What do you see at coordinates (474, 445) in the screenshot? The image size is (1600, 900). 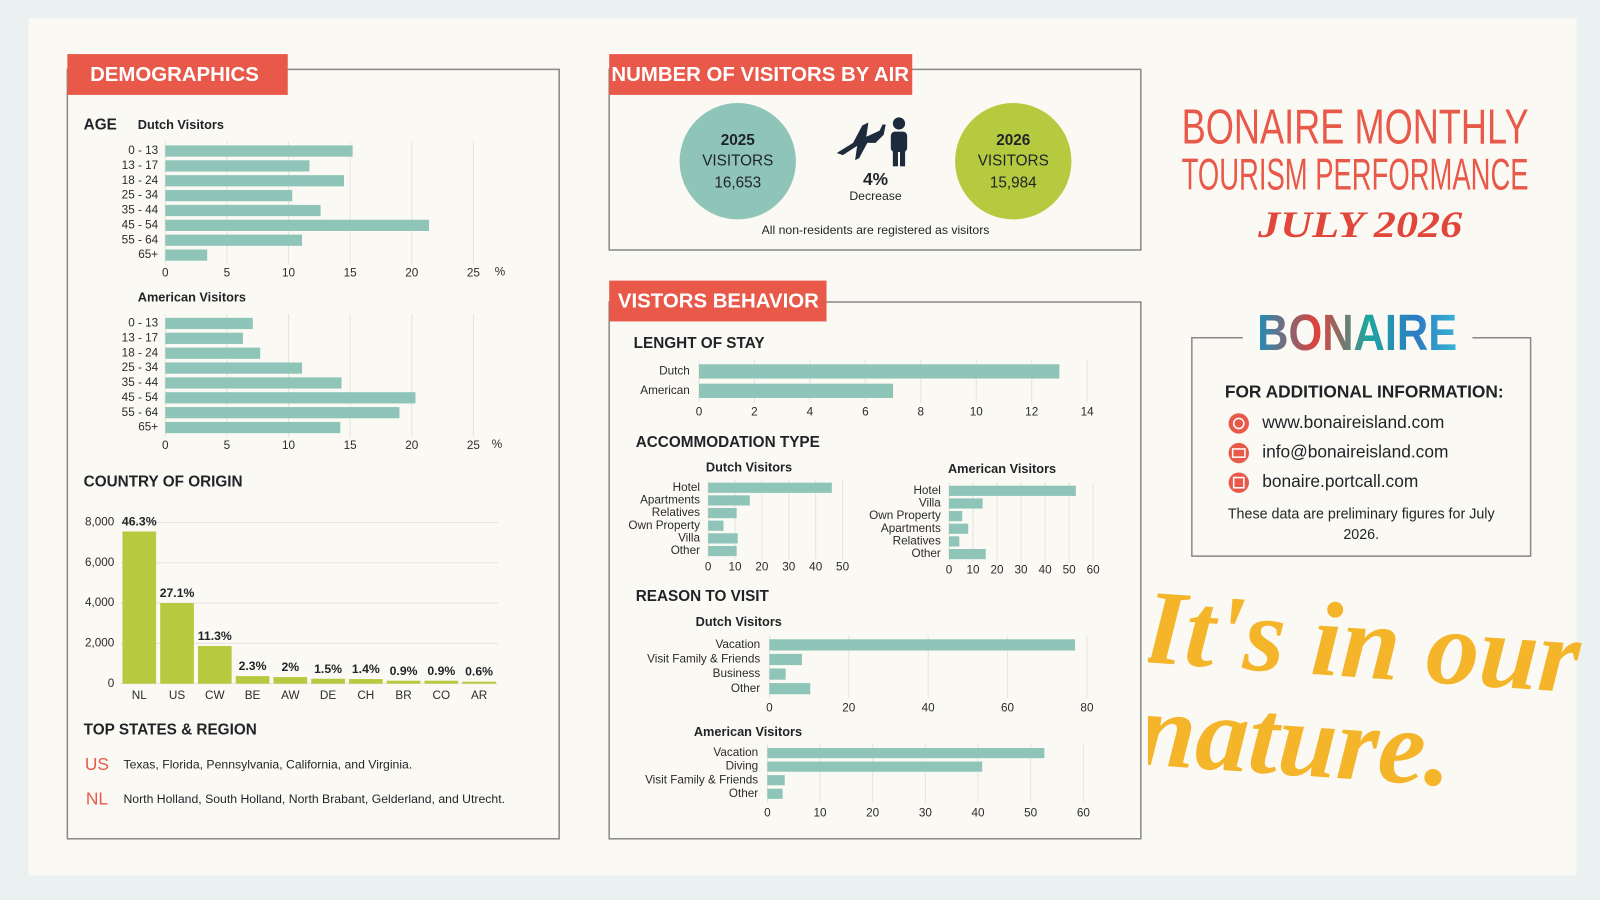 I see `x-tick-label: 25` at bounding box center [474, 445].